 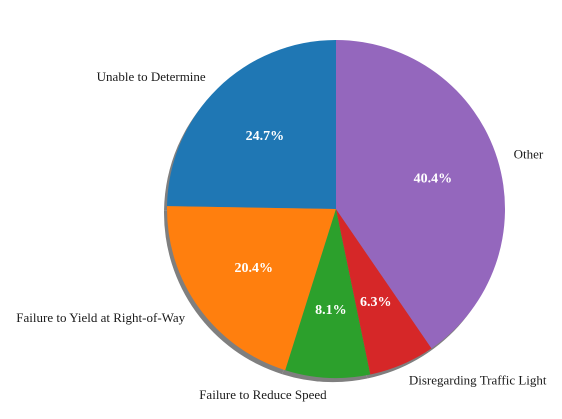 What do you see at coordinates (251, 288) in the screenshot?
I see `slice-failure-to-yield-at-right-of-way` at bounding box center [251, 288].